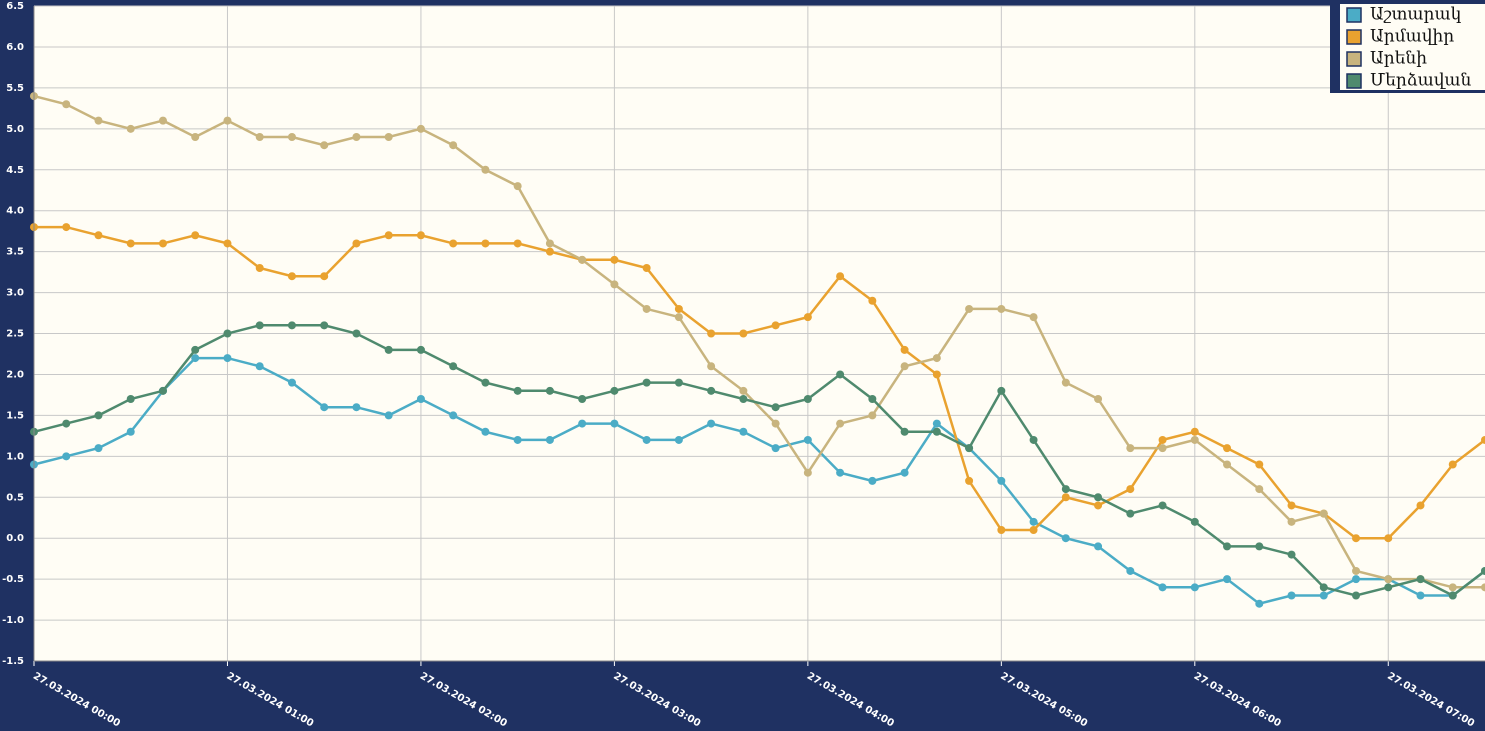  I want to click on legend-item: Արենի, so click(1386, 59).